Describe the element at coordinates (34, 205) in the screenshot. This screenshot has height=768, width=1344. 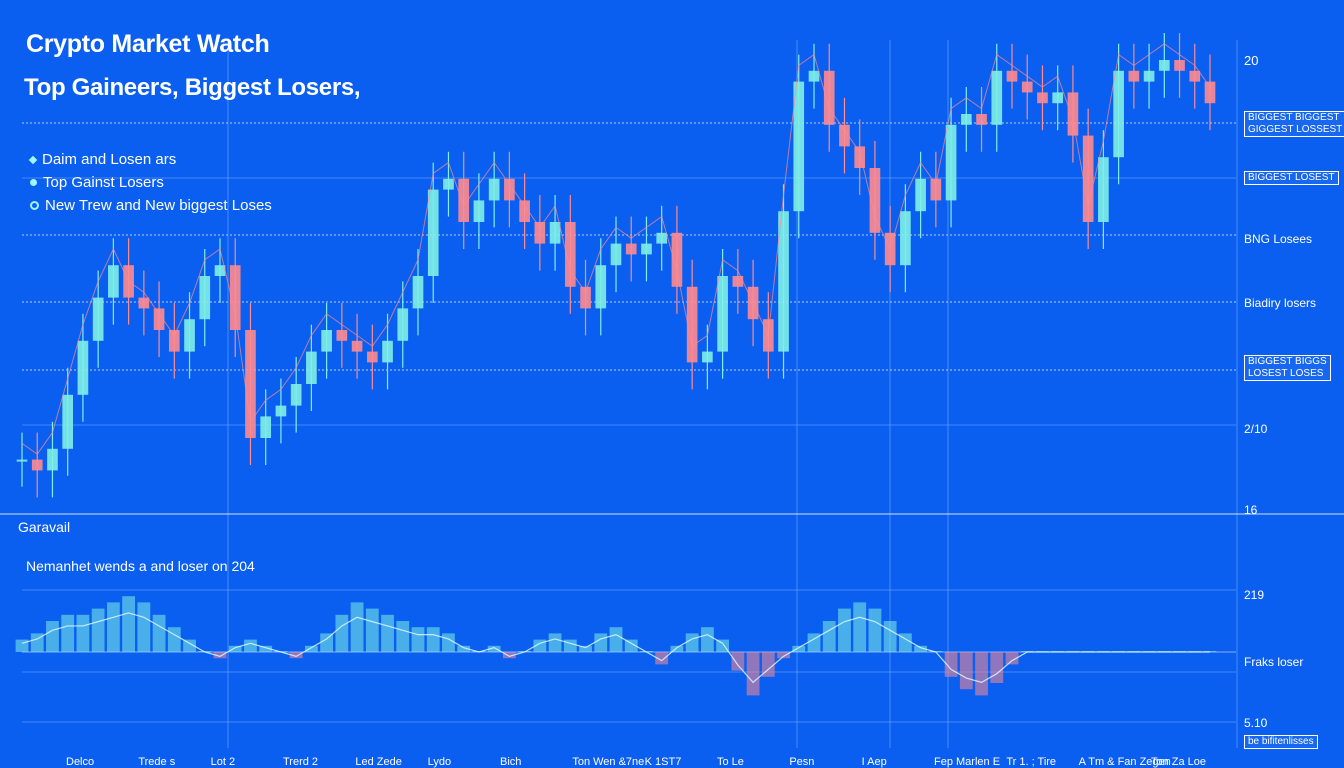
I see `ring-icon` at that location.